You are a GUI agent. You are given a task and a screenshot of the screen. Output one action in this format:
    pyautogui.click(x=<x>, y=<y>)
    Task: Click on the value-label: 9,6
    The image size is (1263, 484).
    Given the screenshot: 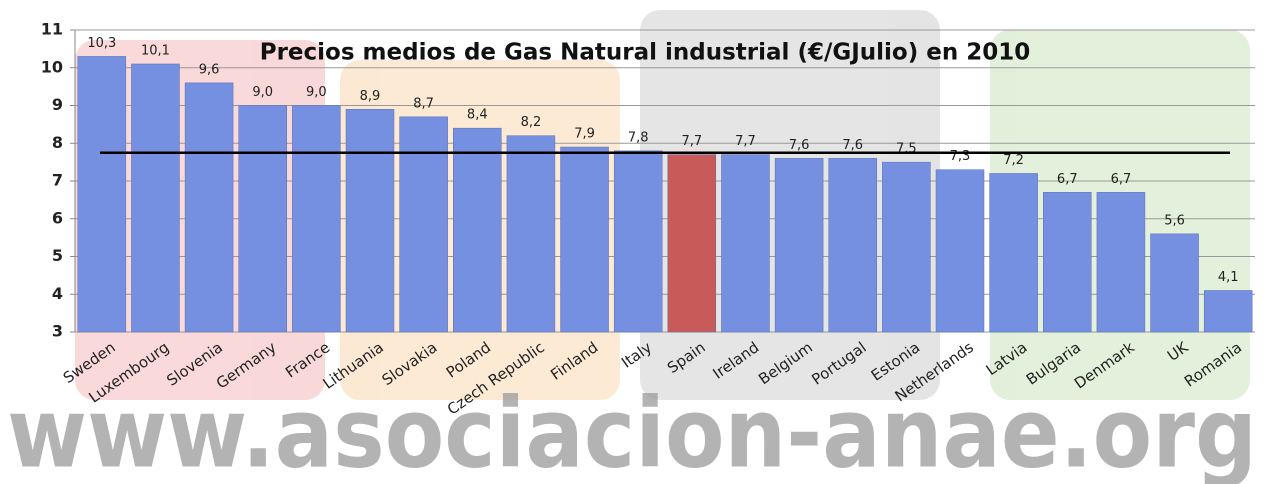 What is the action you would take?
    pyautogui.click(x=209, y=69)
    